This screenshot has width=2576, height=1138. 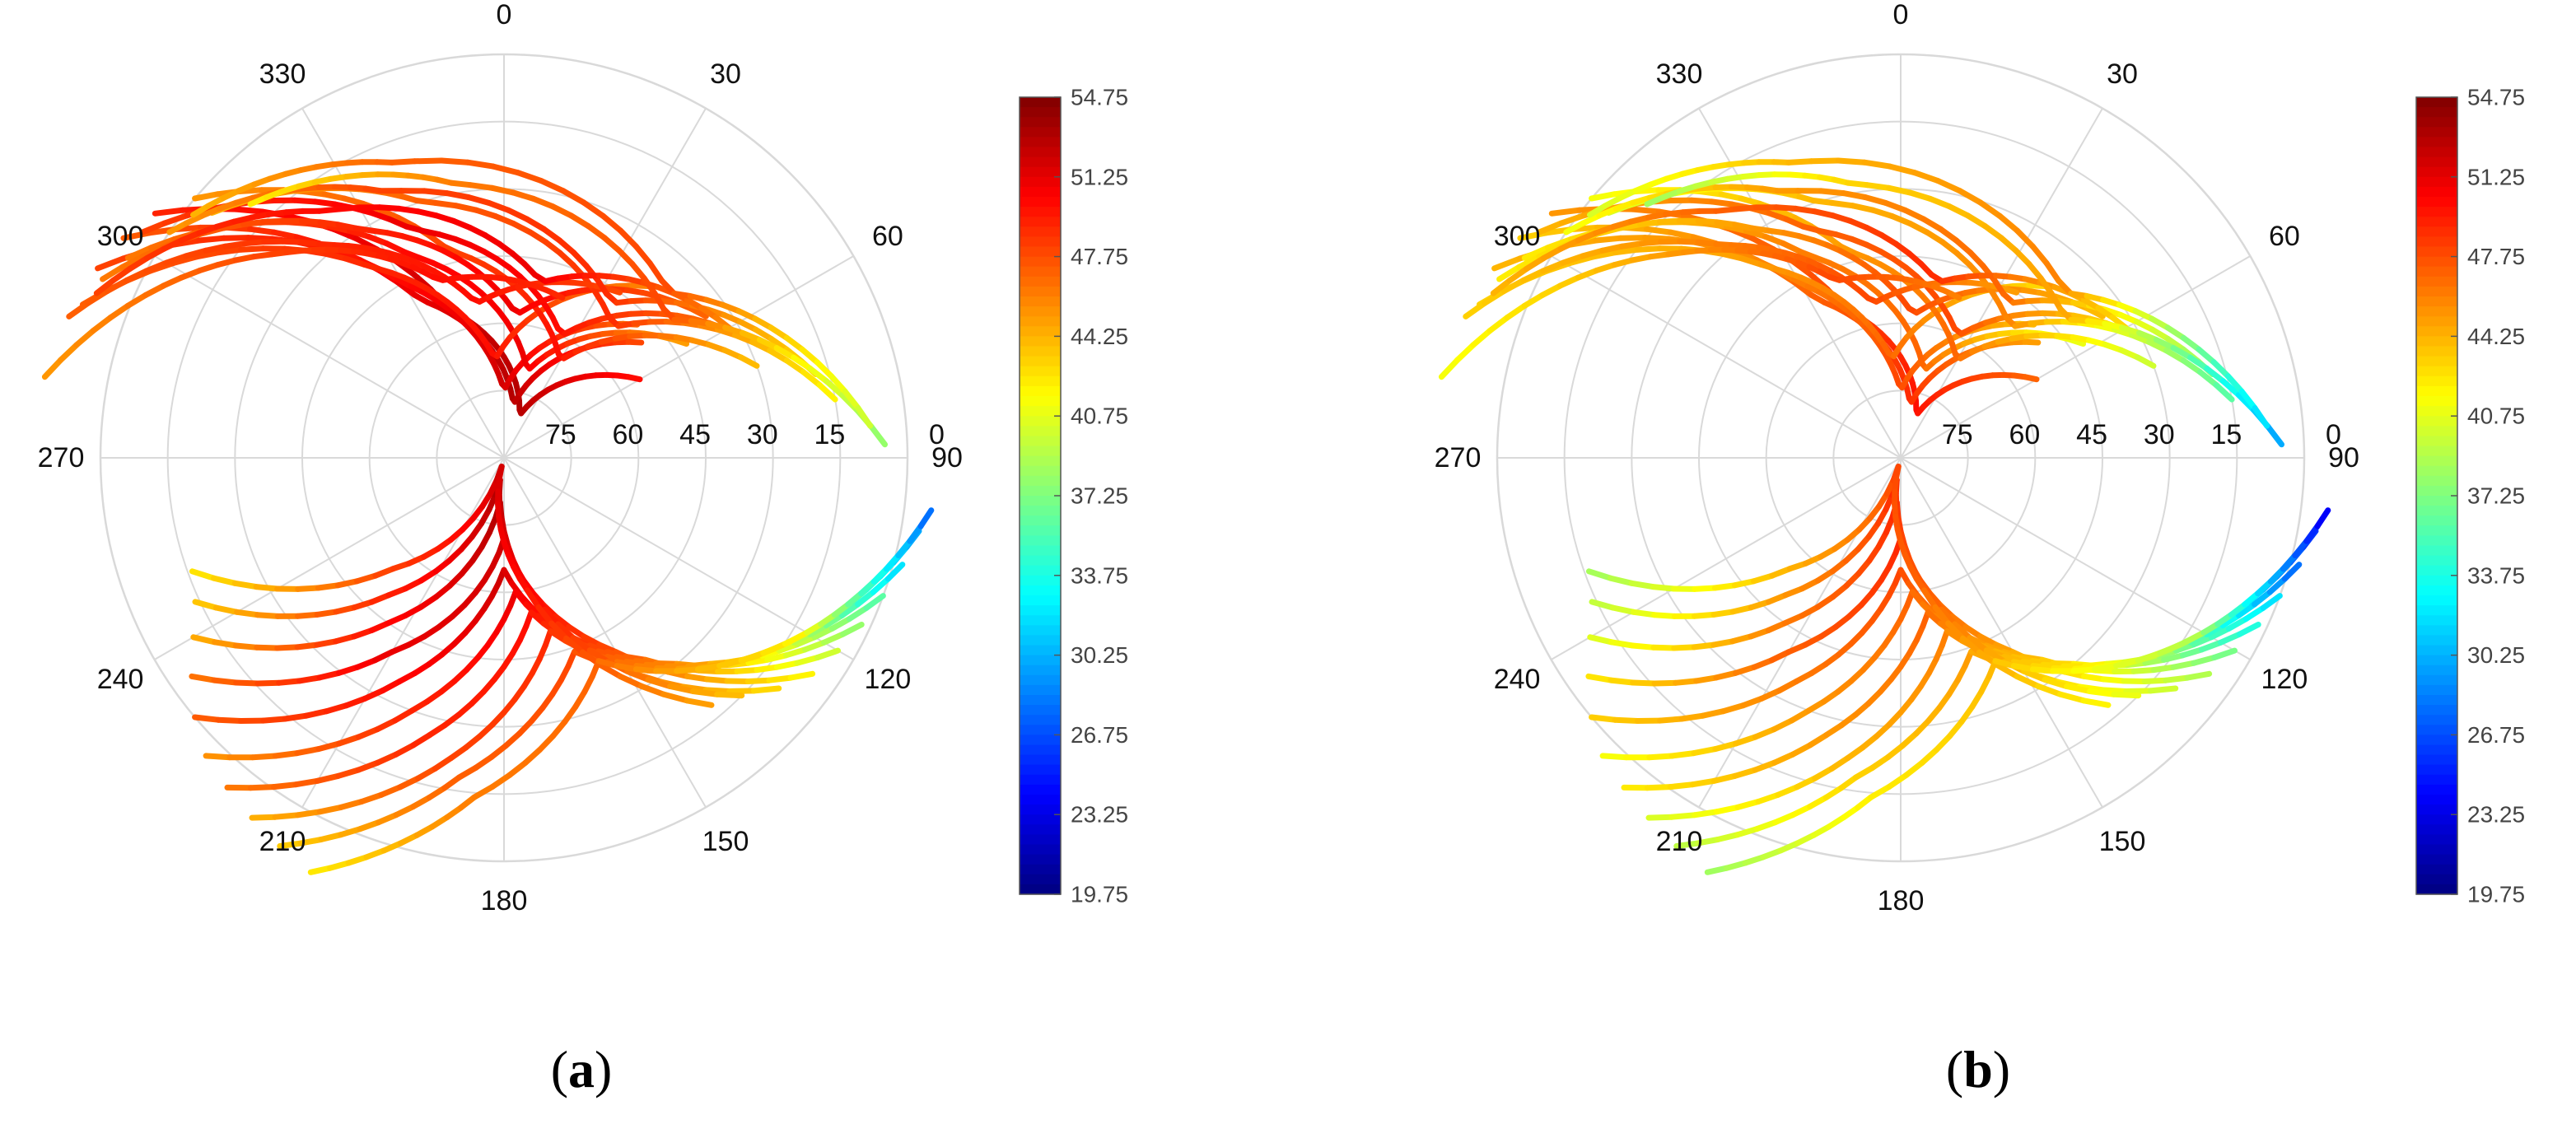 I want to click on colorbar-tick-label: 30.25, so click(x=2496, y=655).